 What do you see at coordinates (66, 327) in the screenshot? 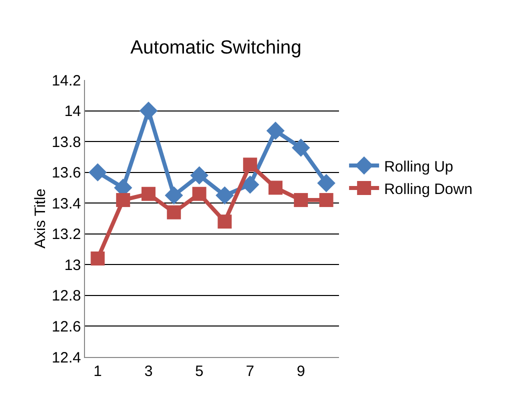
I see `y-tick-label: 12.6` at bounding box center [66, 327].